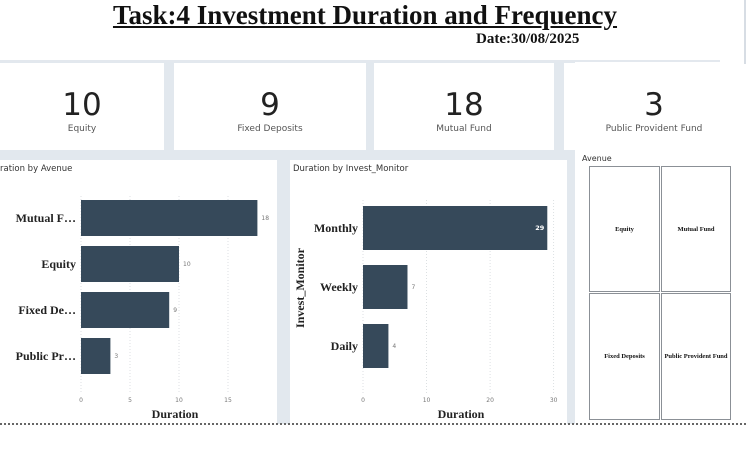  Describe the element at coordinates (745, 32) in the screenshot. I see `right-edge-divider` at that location.